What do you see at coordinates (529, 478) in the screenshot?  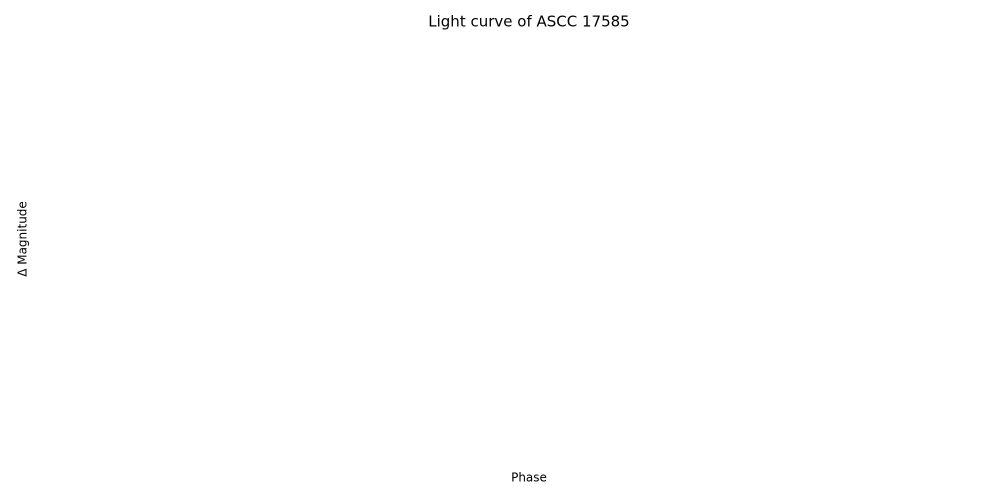 I see `x-axis-label: Phase` at bounding box center [529, 478].